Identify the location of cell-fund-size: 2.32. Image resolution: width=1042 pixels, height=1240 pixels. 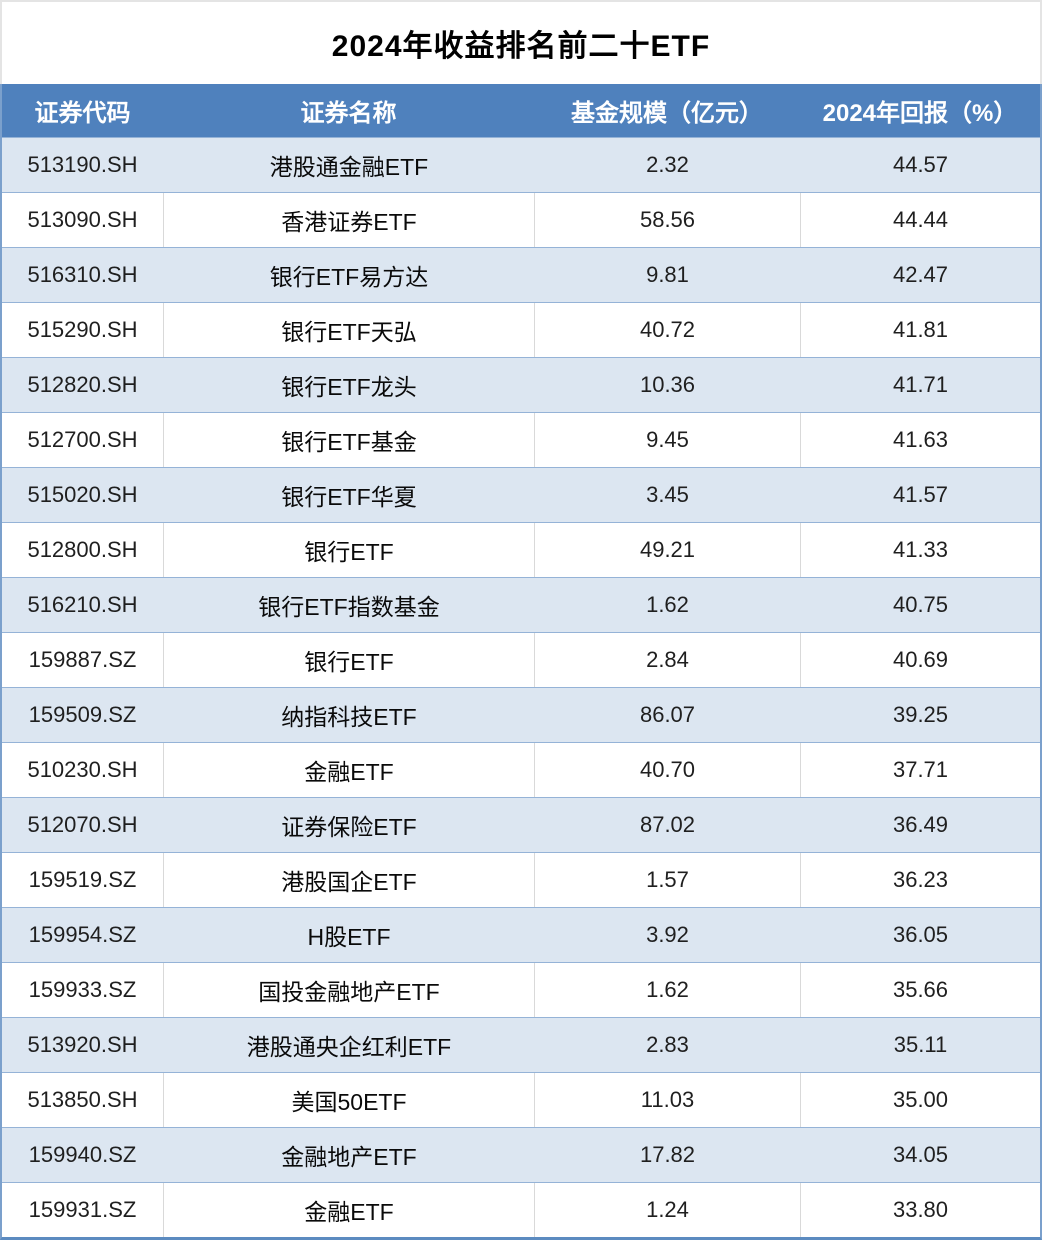
(667, 164).